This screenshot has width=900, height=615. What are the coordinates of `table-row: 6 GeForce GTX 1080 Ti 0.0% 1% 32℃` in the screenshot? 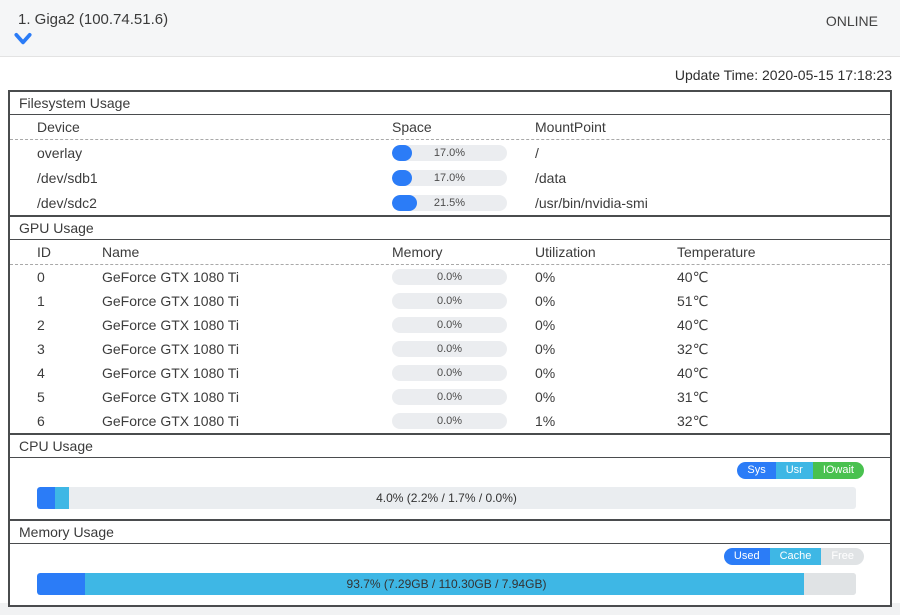 It's located at (450, 421).